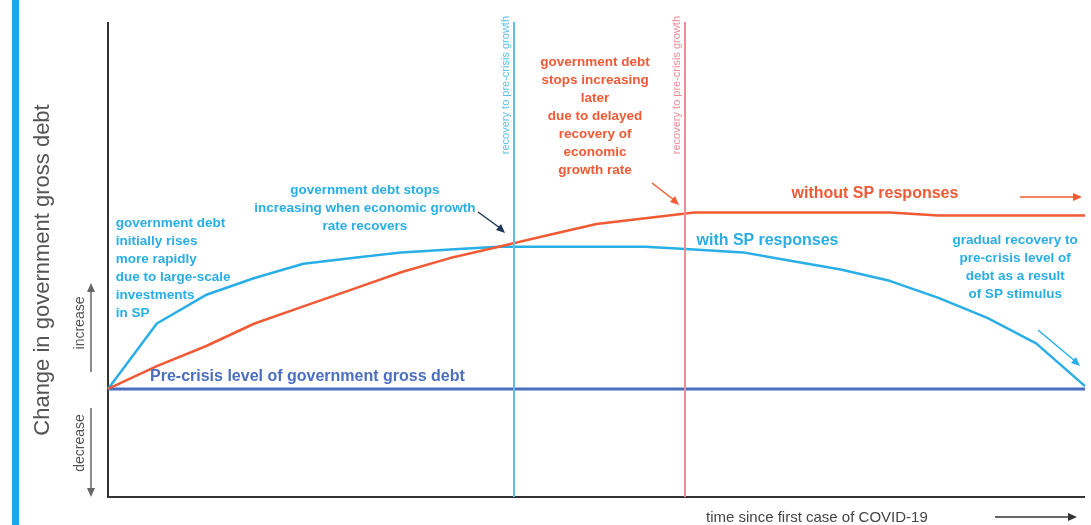 The width and height of the screenshot is (1091, 525). Describe the element at coordinates (874, 192) in the screenshot. I see `series-label: without SP responses` at that location.